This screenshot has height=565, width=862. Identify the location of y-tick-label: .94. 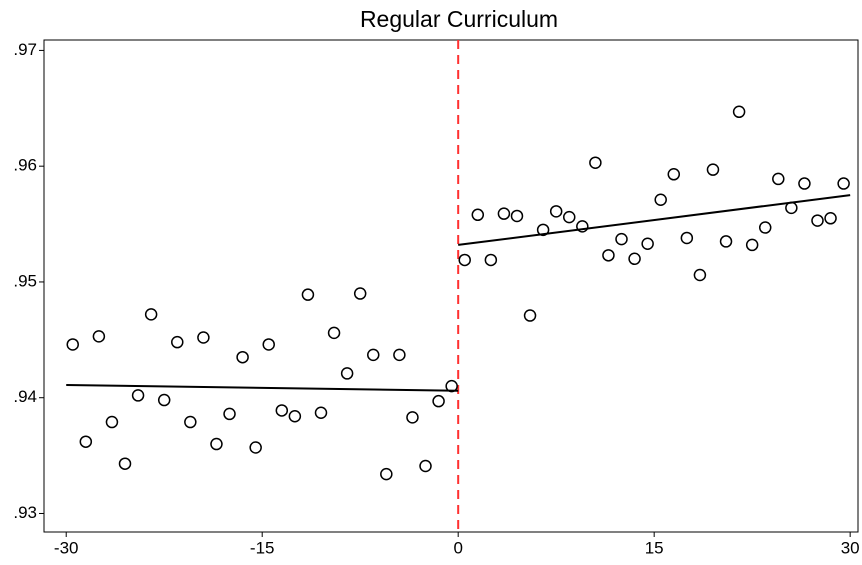
(25, 396).